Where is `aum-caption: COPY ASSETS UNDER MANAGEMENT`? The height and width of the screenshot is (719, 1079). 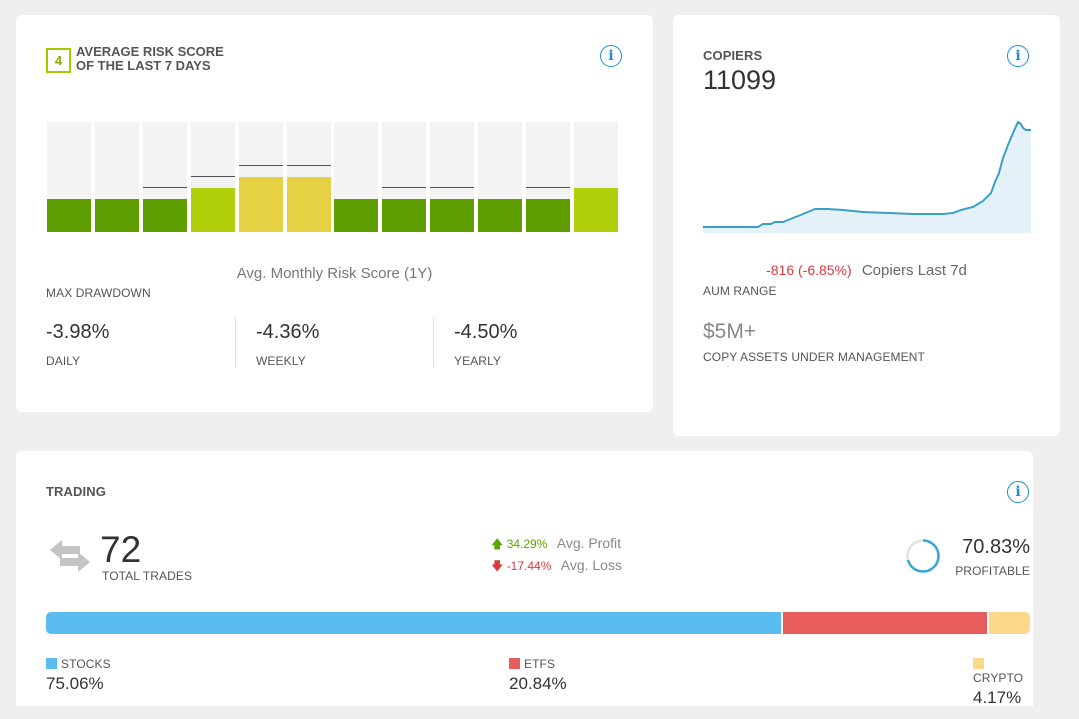
aum-caption: COPY ASSETS UNDER MANAGEMENT is located at coordinates (814, 357).